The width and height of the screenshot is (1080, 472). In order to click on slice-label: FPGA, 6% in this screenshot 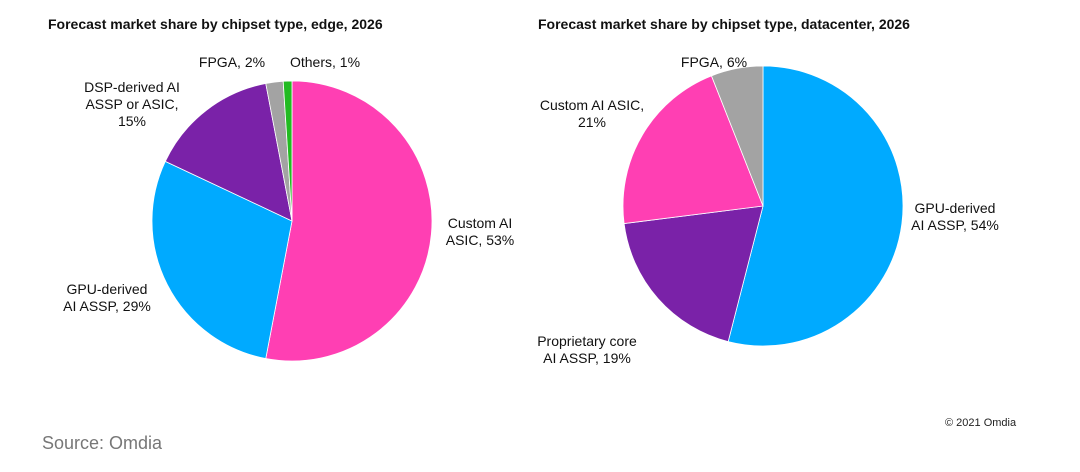, I will do `click(714, 62)`.